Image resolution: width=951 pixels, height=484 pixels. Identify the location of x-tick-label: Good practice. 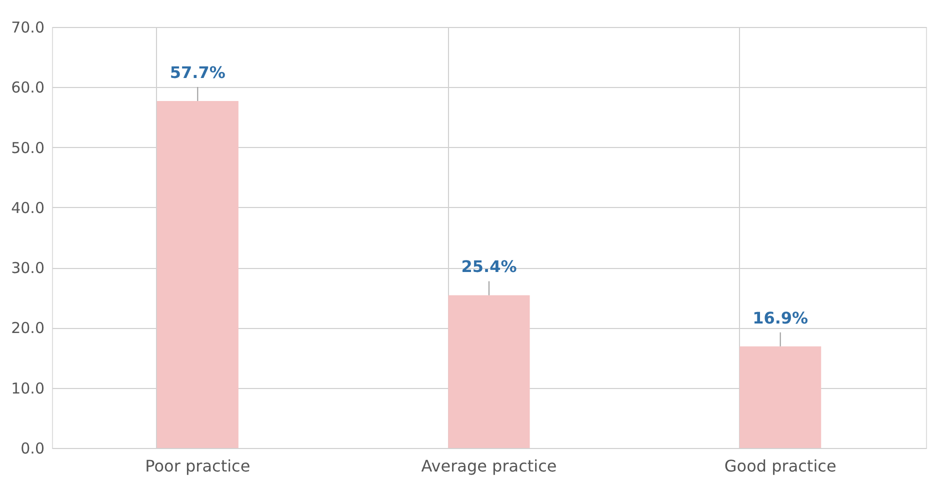
(780, 466).